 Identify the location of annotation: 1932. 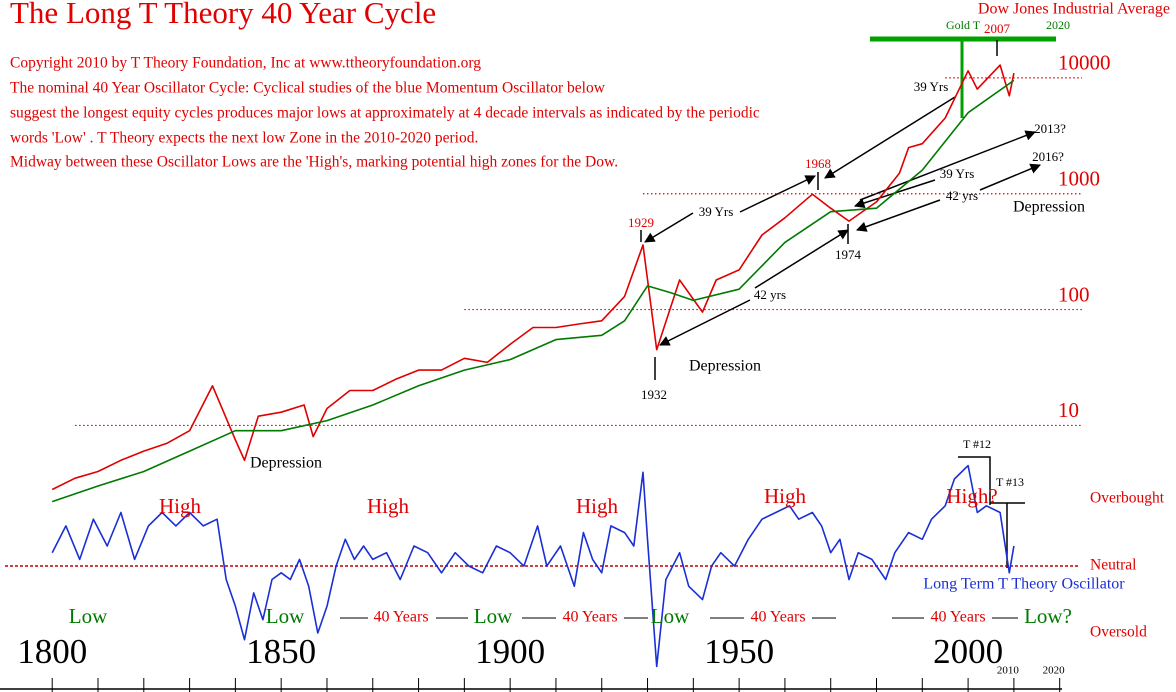
(654, 394).